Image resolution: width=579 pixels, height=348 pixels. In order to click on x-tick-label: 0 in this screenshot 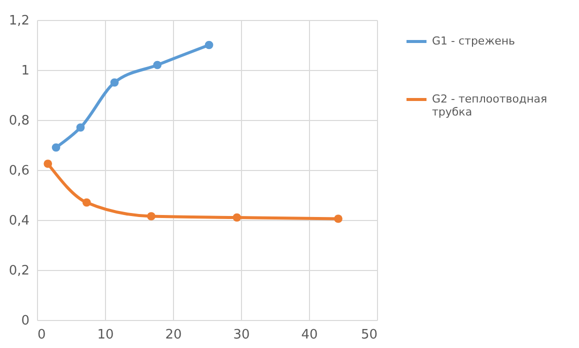, I will do `click(42, 335)`.